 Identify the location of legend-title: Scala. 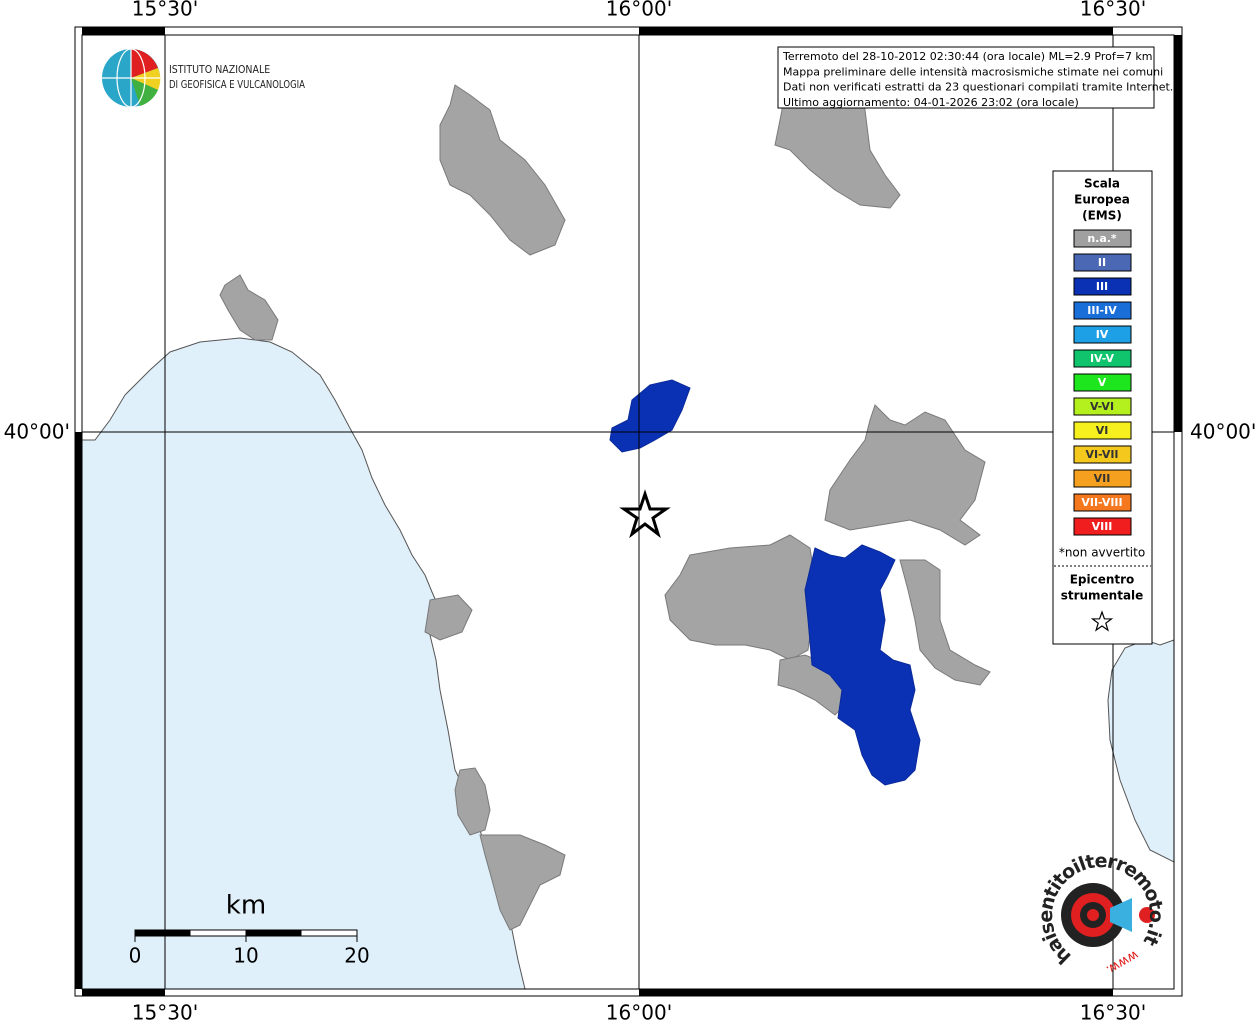
(1102, 184).